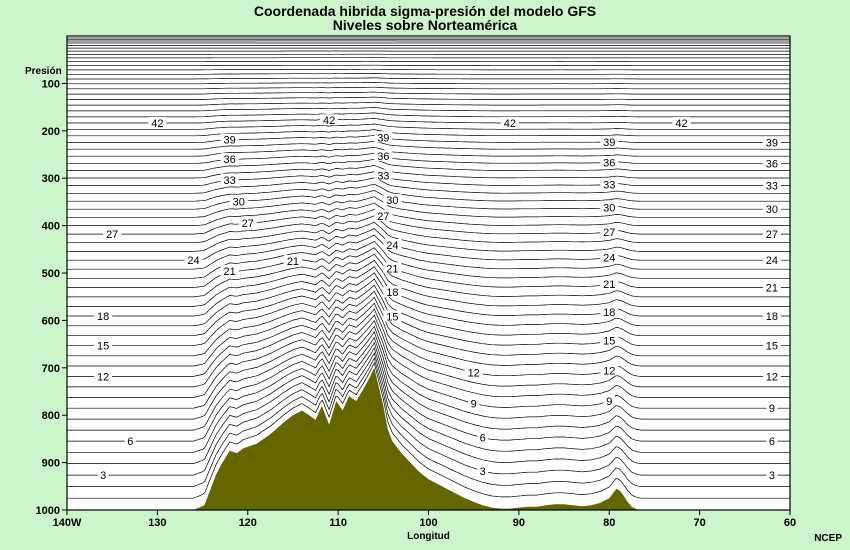  I want to click on y-tick-label: 200, so click(51, 132).